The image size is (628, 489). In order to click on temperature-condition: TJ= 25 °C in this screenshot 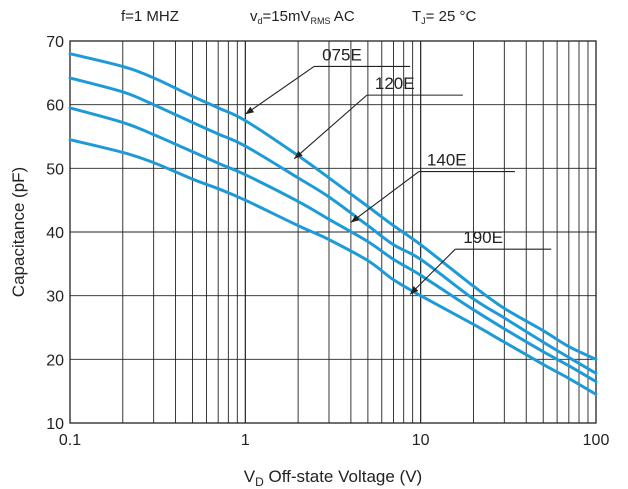, I will do `click(444, 17)`.